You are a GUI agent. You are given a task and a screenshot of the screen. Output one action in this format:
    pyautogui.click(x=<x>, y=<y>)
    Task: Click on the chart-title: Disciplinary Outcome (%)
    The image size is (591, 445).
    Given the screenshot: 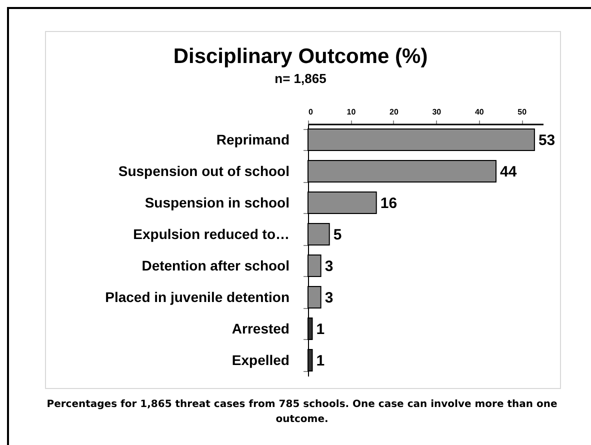 What is the action you would take?
    pyautogui.click(x=300, y=56)
    